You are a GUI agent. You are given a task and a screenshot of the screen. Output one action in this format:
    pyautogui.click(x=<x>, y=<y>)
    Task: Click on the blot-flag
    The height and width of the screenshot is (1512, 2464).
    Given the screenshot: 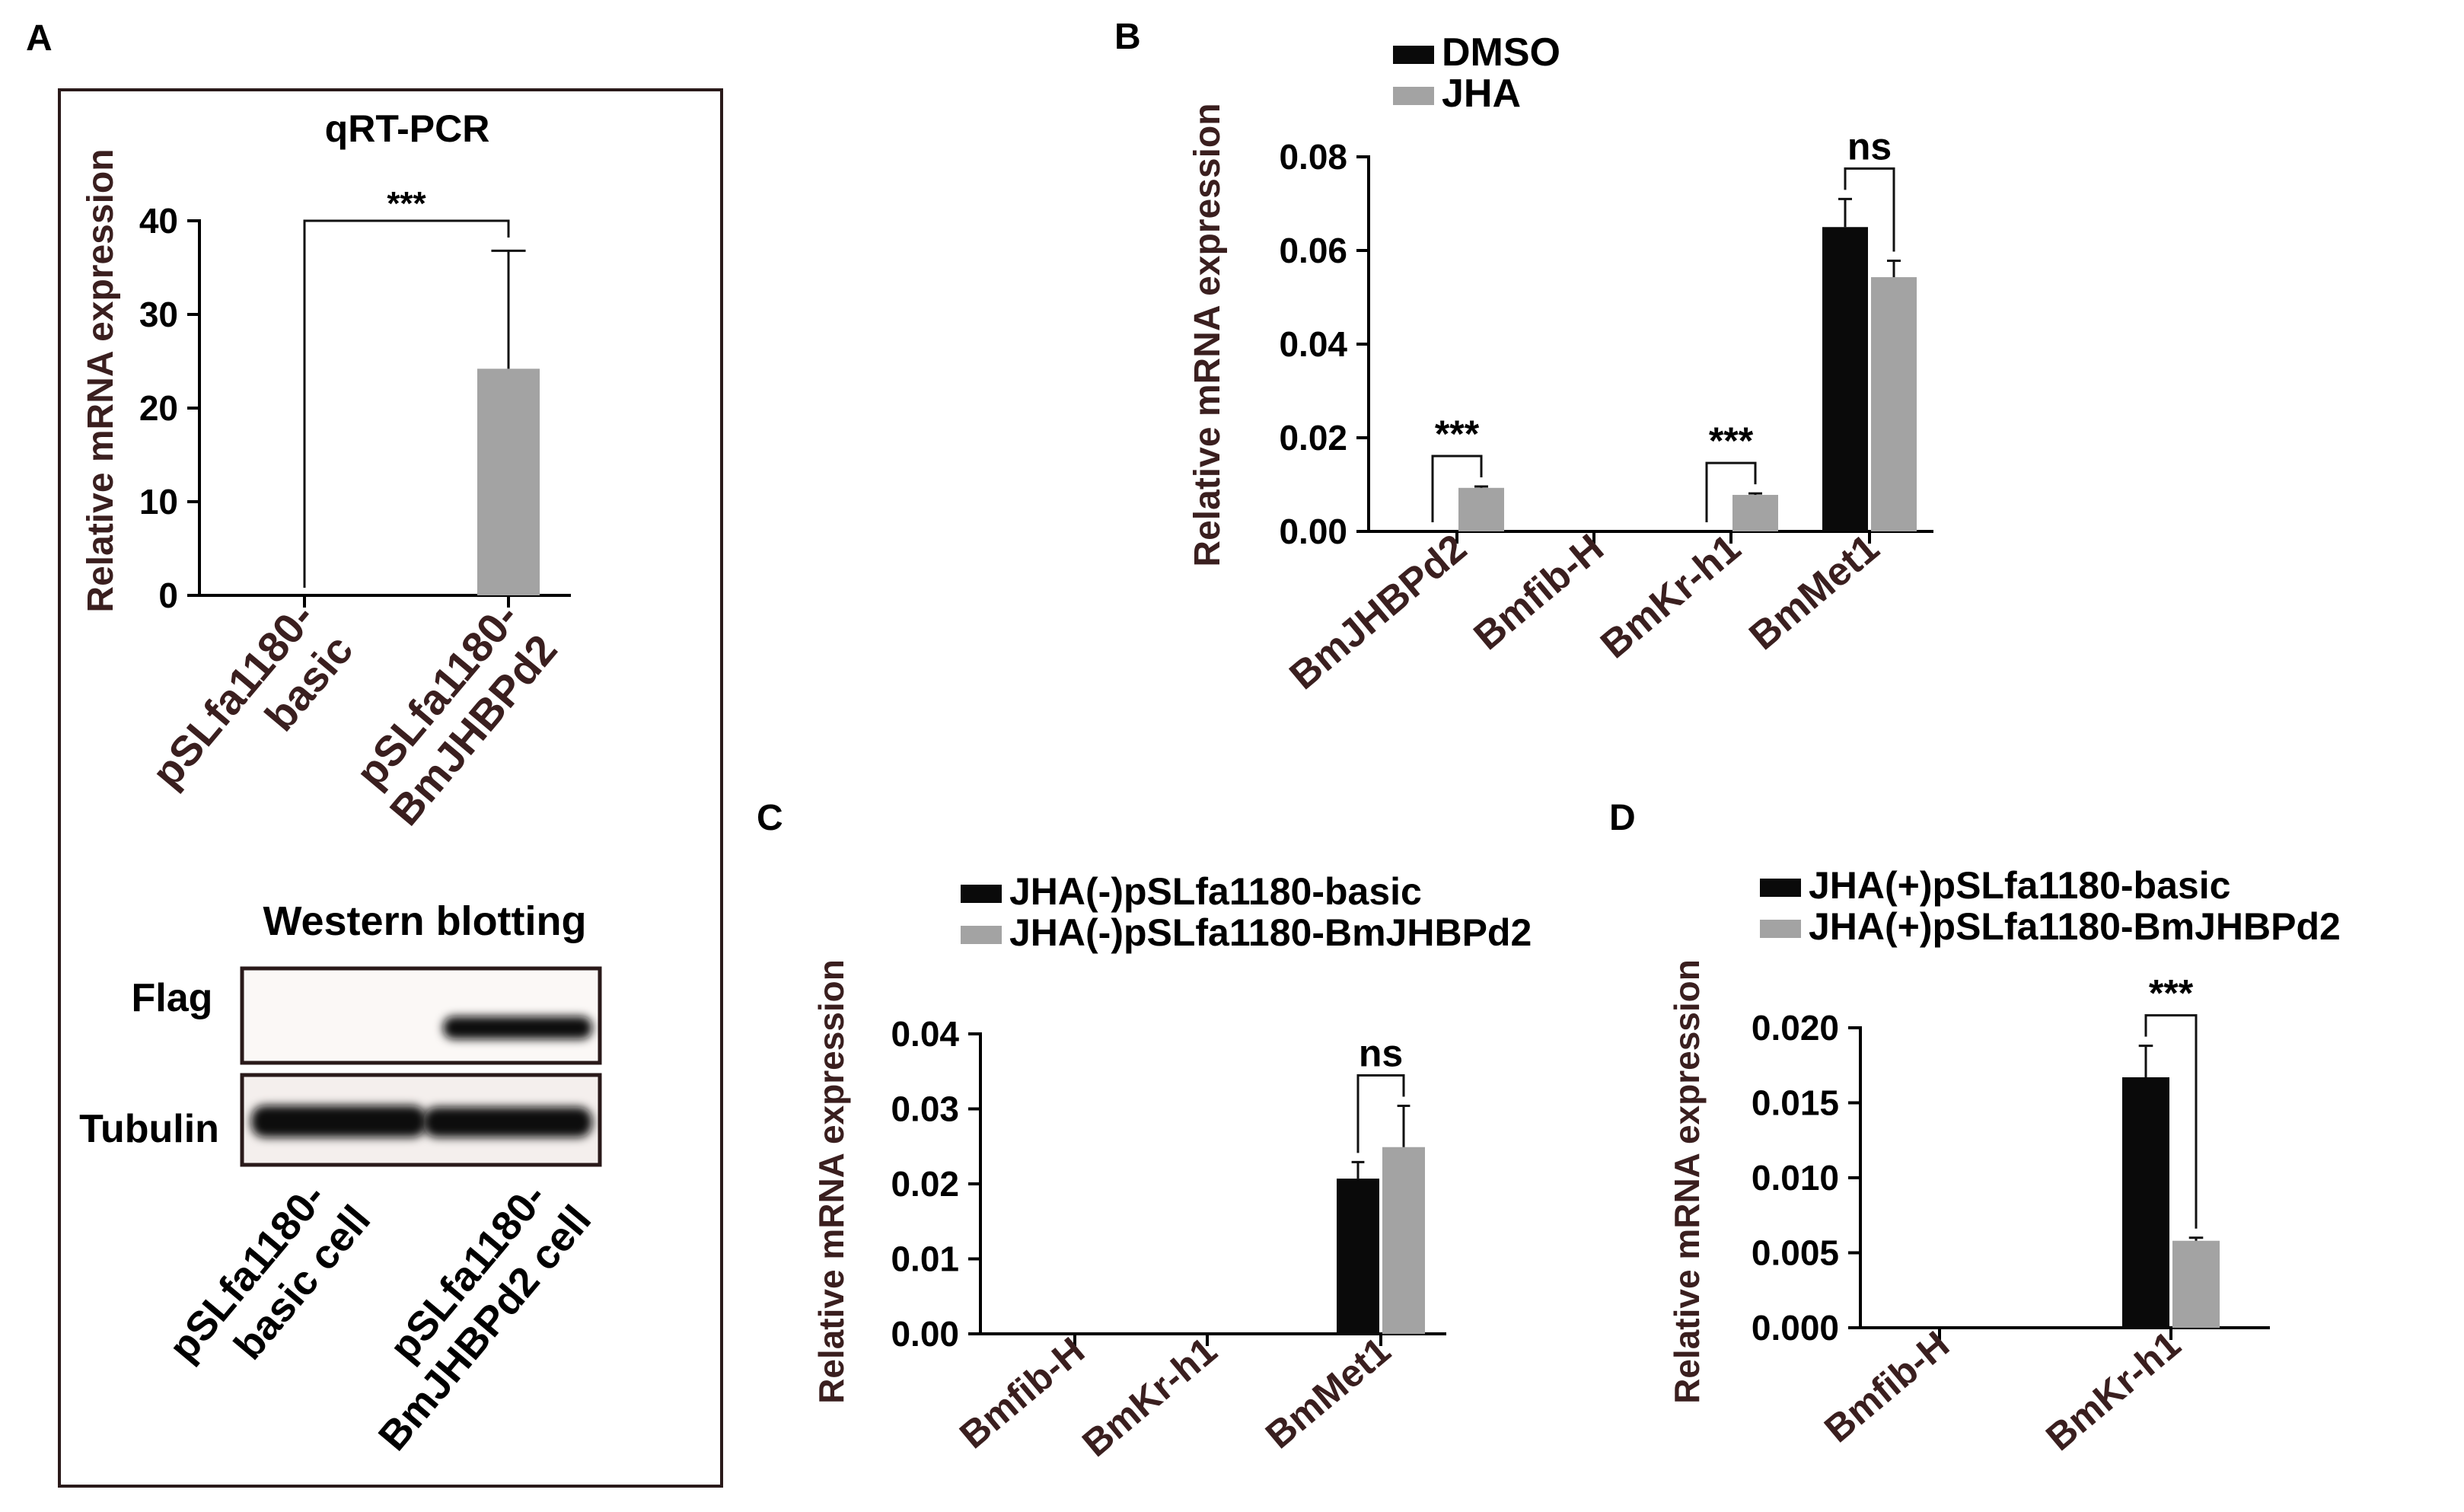 What is the action you would take?
    pyautogui.click(x=421, y=1015)
    